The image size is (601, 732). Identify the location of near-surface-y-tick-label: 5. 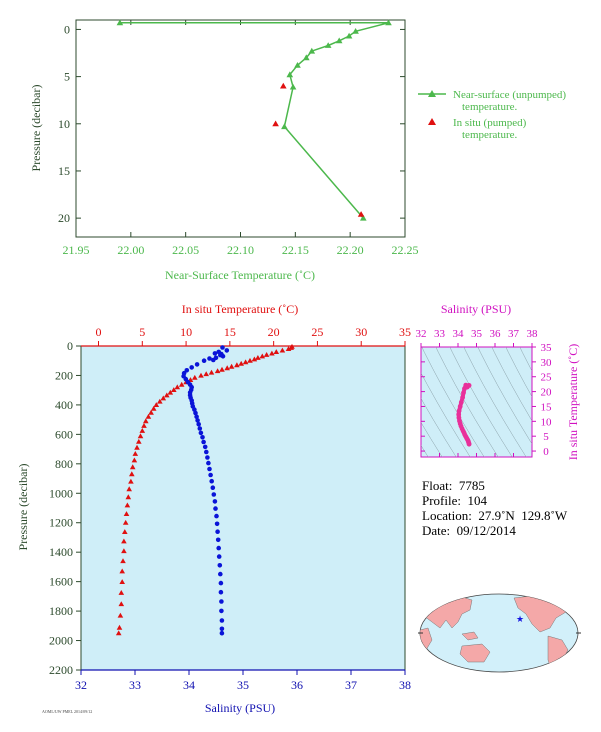
(67, 77).